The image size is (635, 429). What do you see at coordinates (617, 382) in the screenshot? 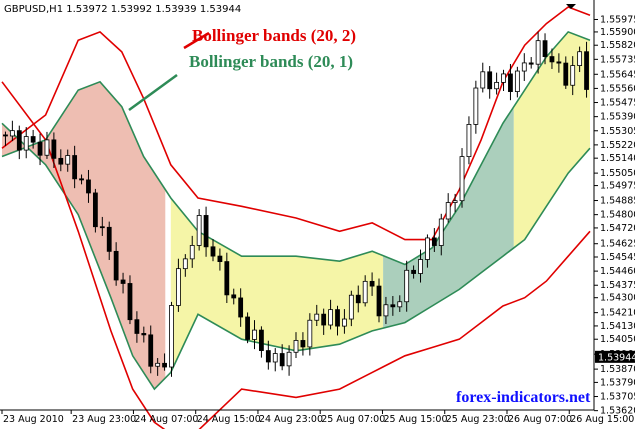
I see `price-tick-label: 1.53790` at bounding box center [617, 382].